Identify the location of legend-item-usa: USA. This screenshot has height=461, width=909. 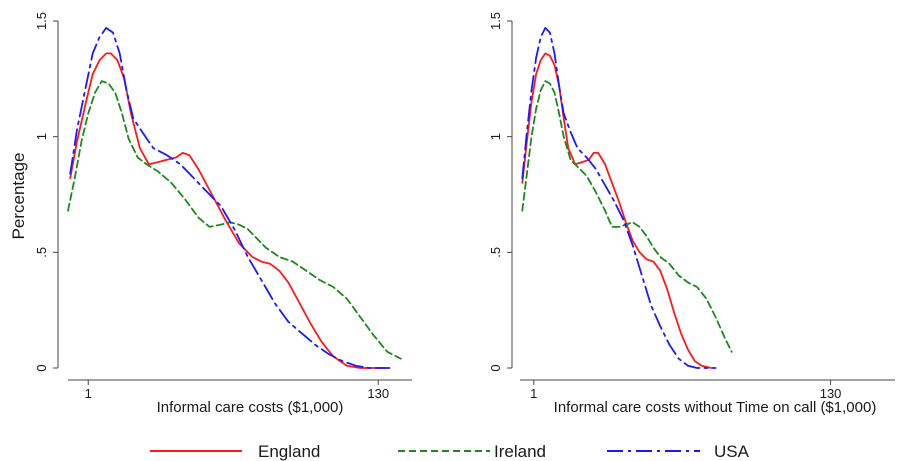
(678, 451).